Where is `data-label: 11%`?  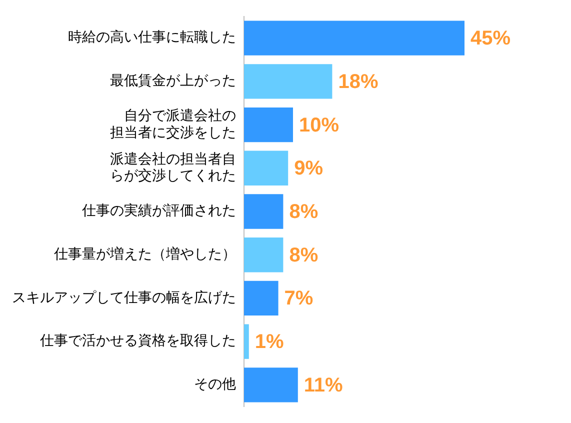 data-label: 11% is located at coordinates (324, 385).